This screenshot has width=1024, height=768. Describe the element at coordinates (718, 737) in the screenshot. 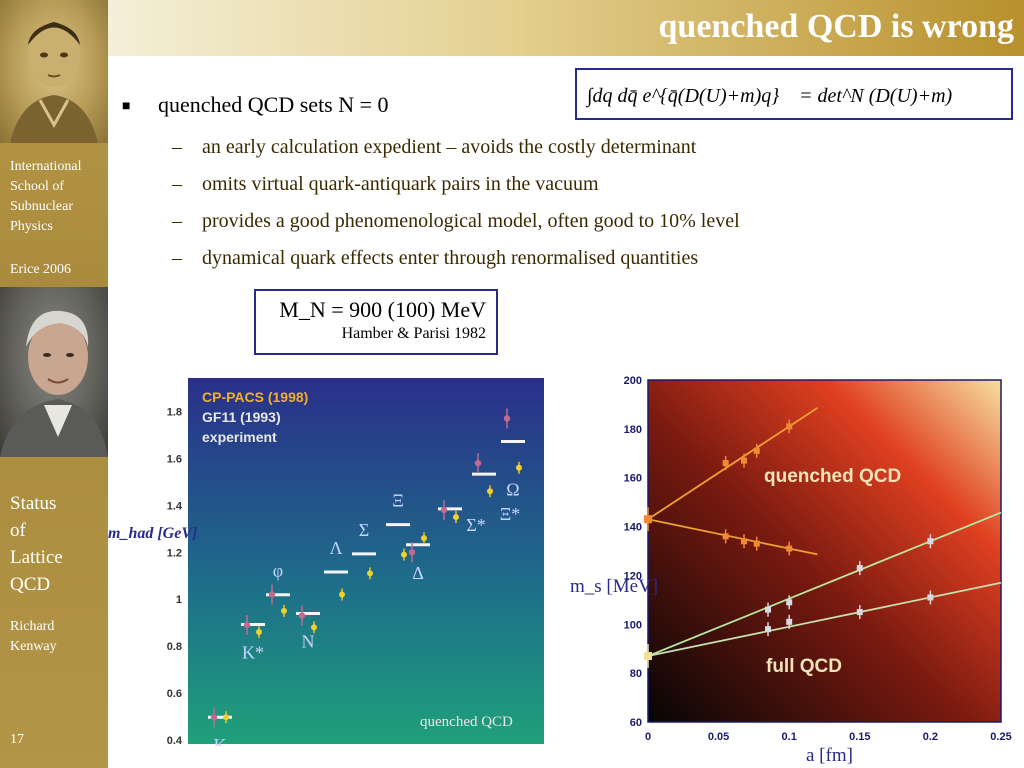

I see `x-tick-label: 0.05` at that location.